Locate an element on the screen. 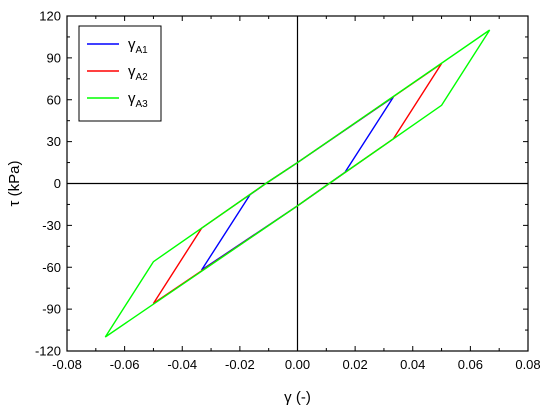  x-tick-label: -0.02 is located at coordinates (240, 364).